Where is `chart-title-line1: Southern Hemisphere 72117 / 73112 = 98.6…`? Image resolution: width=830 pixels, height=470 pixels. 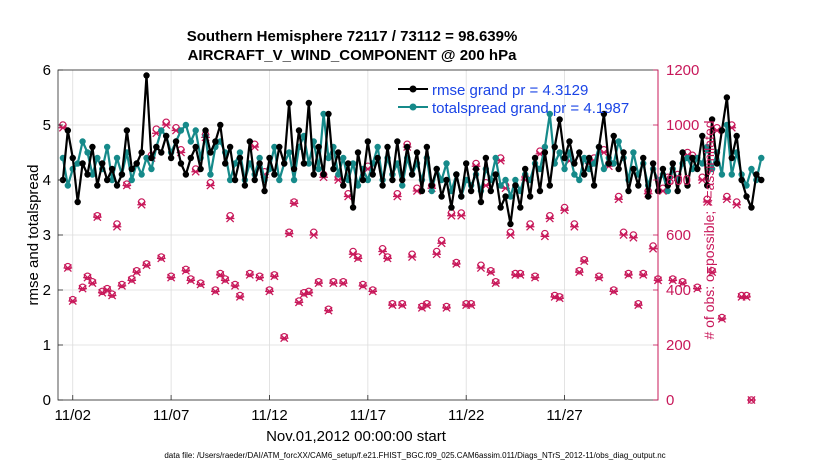 chart-title-line1: Southern Hemisphere 72117 / 73112 = 98.6… is located at coordinates (352, 36).